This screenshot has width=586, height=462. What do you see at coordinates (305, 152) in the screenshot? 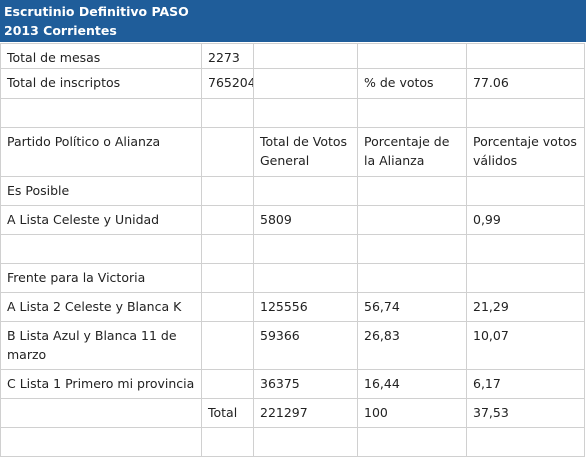
I see `col-total-votos: Total de Votos General` at bounding box center [305, 152].